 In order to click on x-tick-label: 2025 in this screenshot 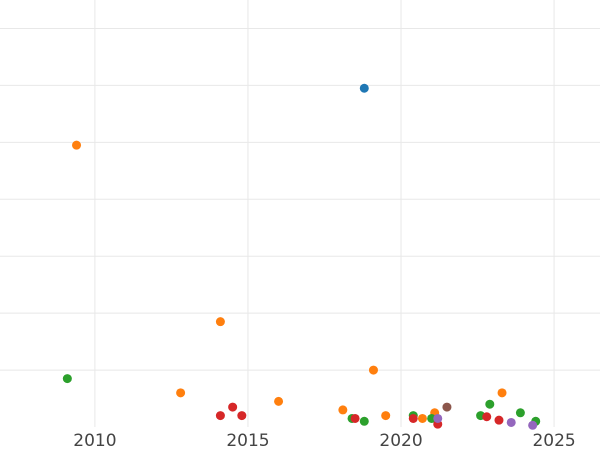, I will do `click(553, 440)`.